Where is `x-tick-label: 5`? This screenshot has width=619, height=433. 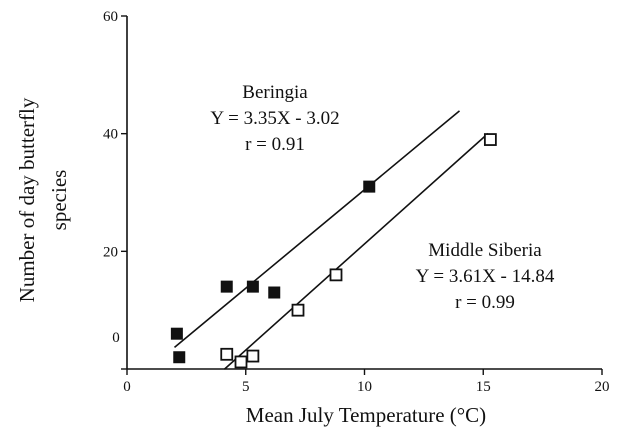 x-tick-label: 5 is located at coordinates (246, 387).